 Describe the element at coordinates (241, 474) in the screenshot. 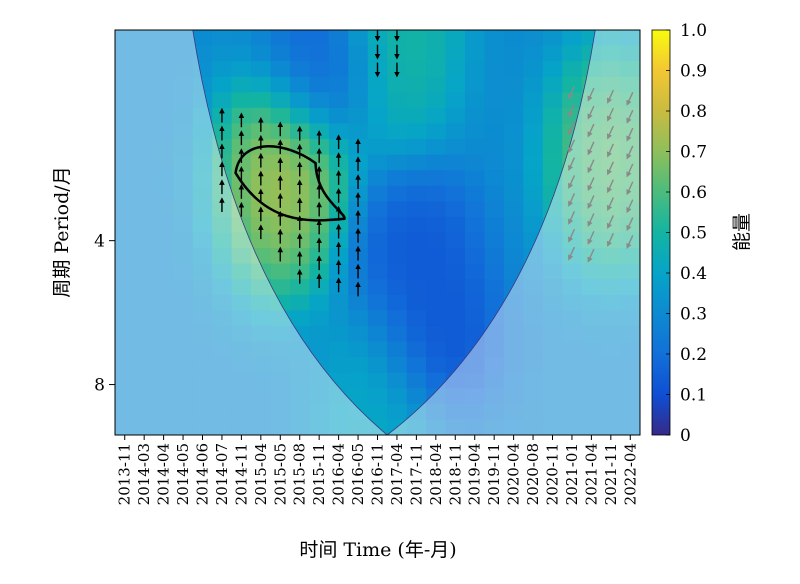

I see `x-tick-label: 2014-11` at that location.